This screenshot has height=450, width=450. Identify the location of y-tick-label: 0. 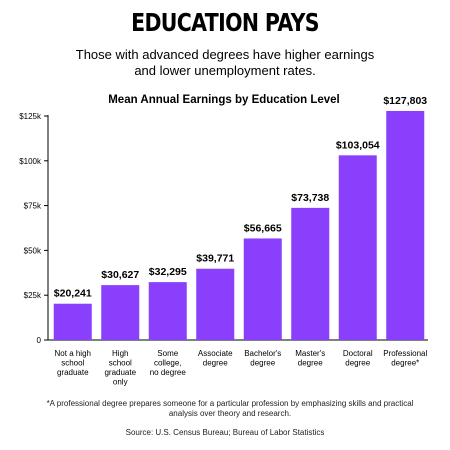
(39, 340).